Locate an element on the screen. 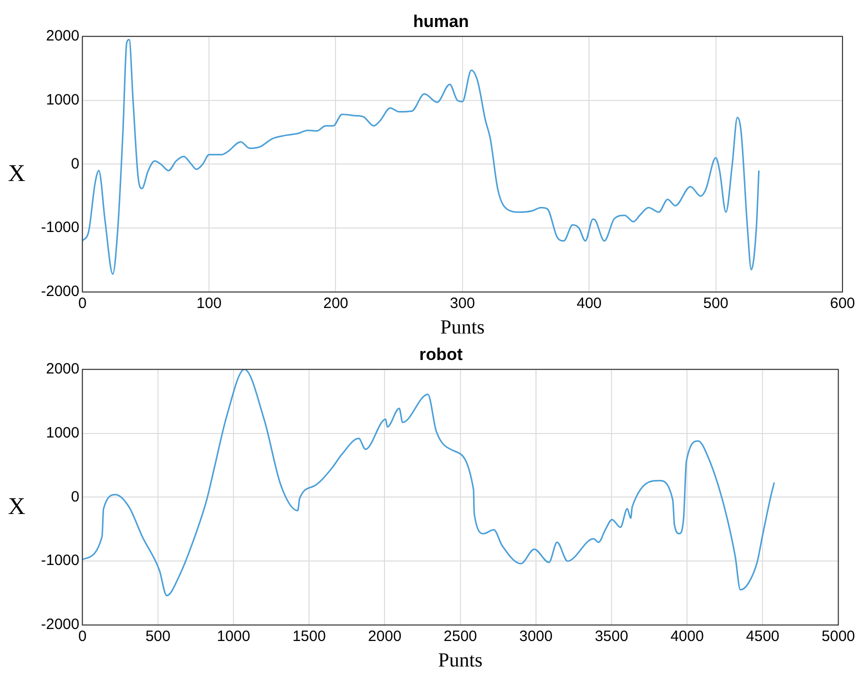 This screenshot has width=866, height=682. x-tick-label: 2500 is located at coordinates (461, 636).